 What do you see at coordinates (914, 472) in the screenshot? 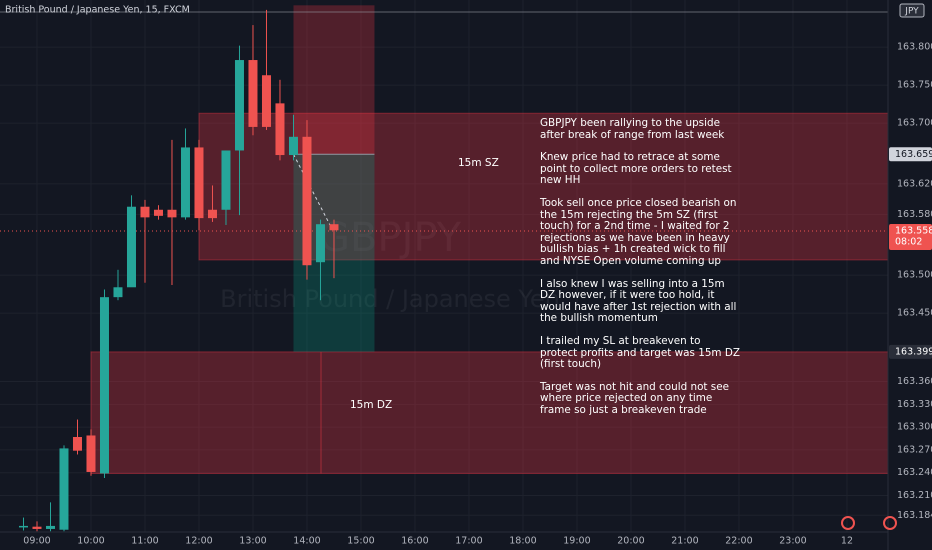
I see `y-tick-label: 163.240` at bounding box center [914, 472].